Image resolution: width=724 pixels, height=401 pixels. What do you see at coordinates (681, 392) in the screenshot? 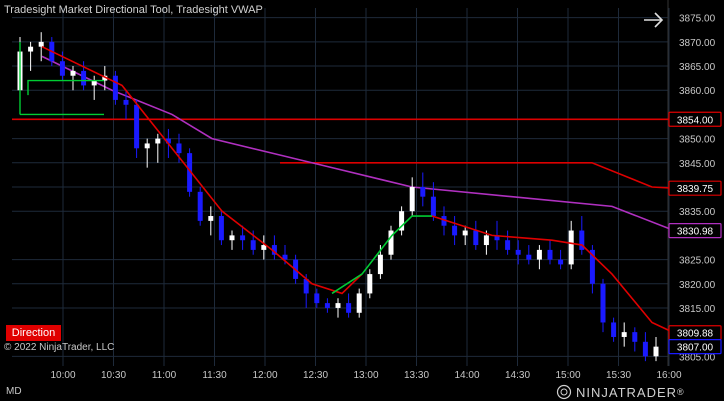
I see `brand-suffix: ®` at bounding box center [681, 392].